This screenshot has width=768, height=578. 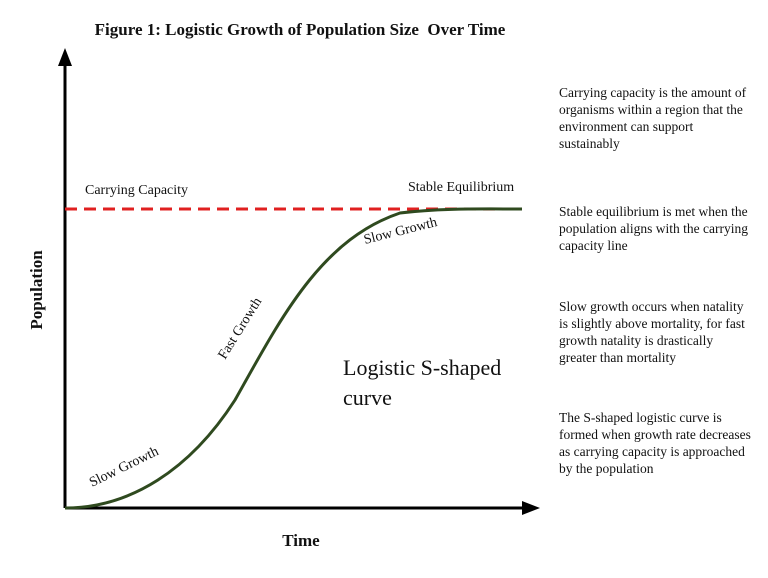 I want to click on annotation: Fast Growth, so click(x=241, y=328).